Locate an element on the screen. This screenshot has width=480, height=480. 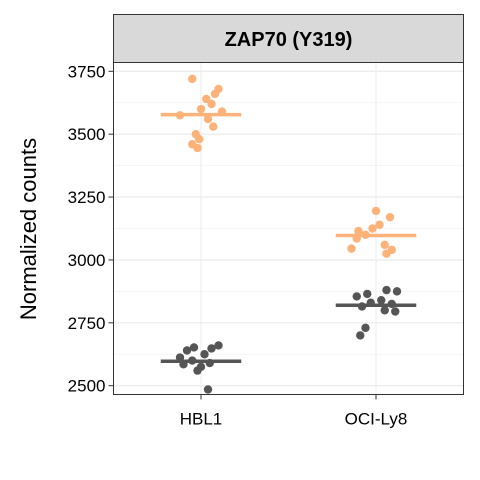
x-axis: HBL1 OCI-Ly8 is located at coordinates (294, 411).